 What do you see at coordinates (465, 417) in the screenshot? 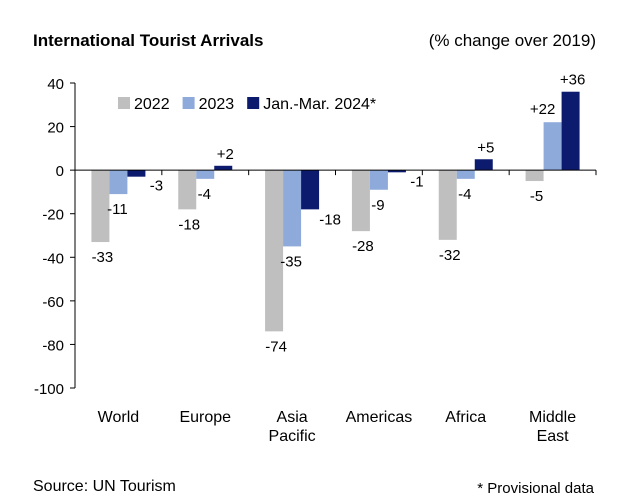
I see `x-tick-label: Africa` at bounding box center [465, 417].